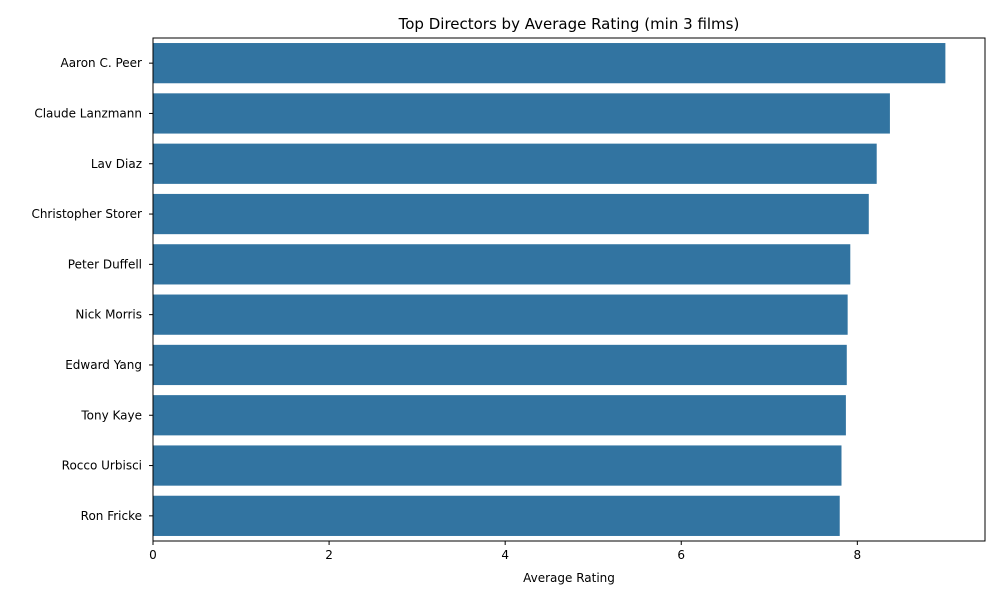 The width and height of the screenshot is (1000, 604). Describe the element at coordinates (153, 555) in the screenshot. I see `x-tick-label: 0` at that location.